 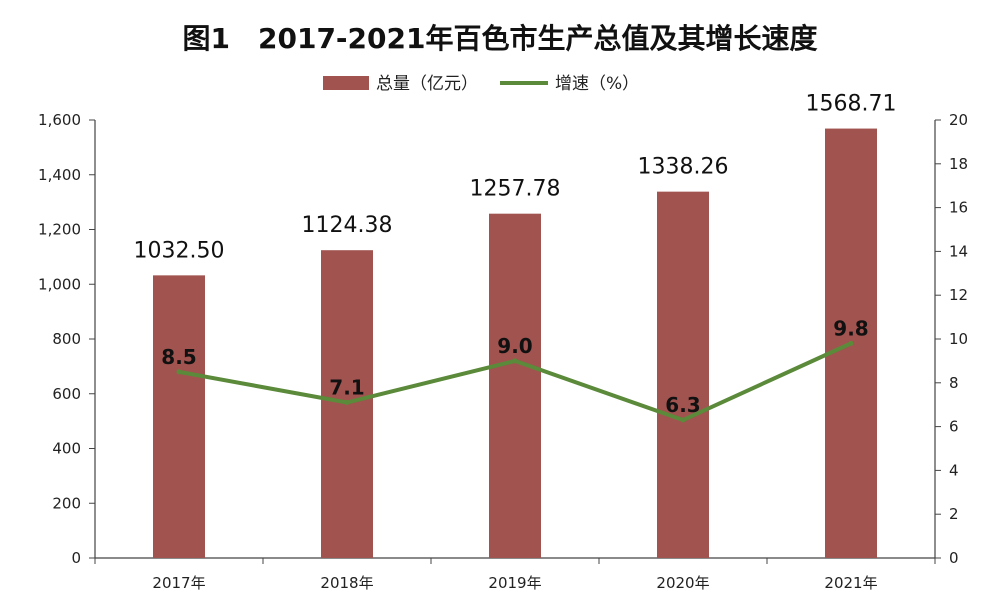 I want to click on right-axis-tick-label: 4, so click(x=954, y=470).